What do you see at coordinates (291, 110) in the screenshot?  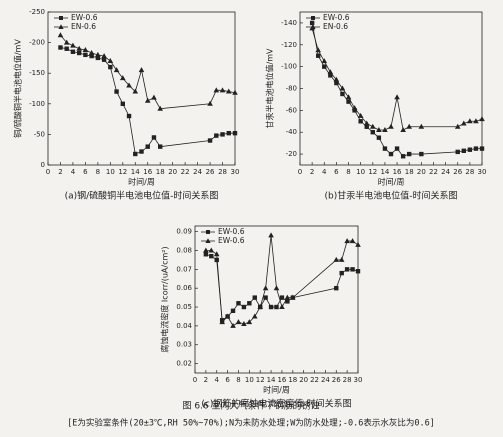 I see `y-tick-label: -60` at bounding box center [291, 110].